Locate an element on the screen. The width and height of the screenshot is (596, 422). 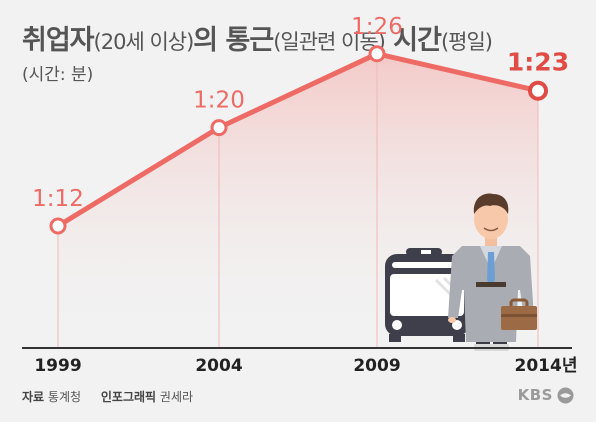
x-tick-label-3: 2014년 is located at coordinates (546, 366).